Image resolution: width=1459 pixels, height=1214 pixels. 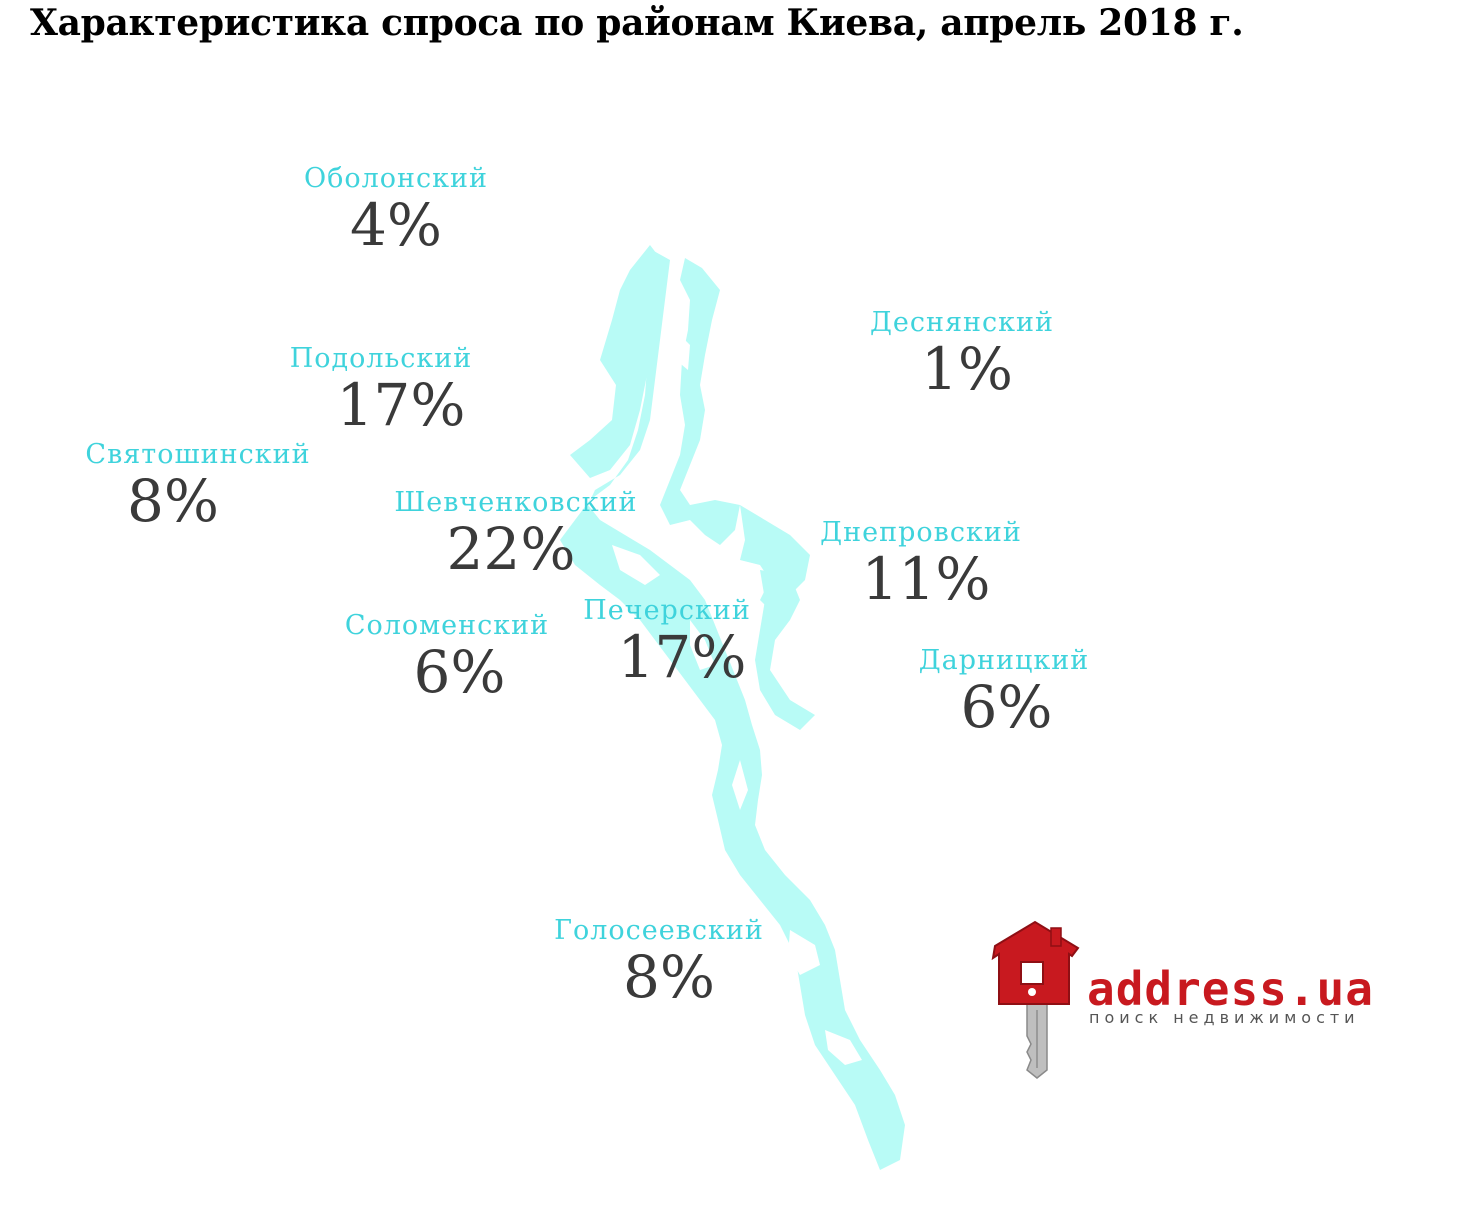 I want to click on district-podolsky: Подольский 17%, so click(x=381, y=391).